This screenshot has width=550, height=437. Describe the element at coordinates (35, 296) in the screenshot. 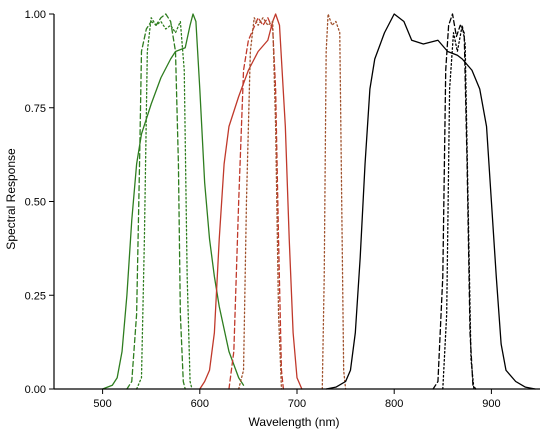

I see `y-tick-label: 0.25` at that location.